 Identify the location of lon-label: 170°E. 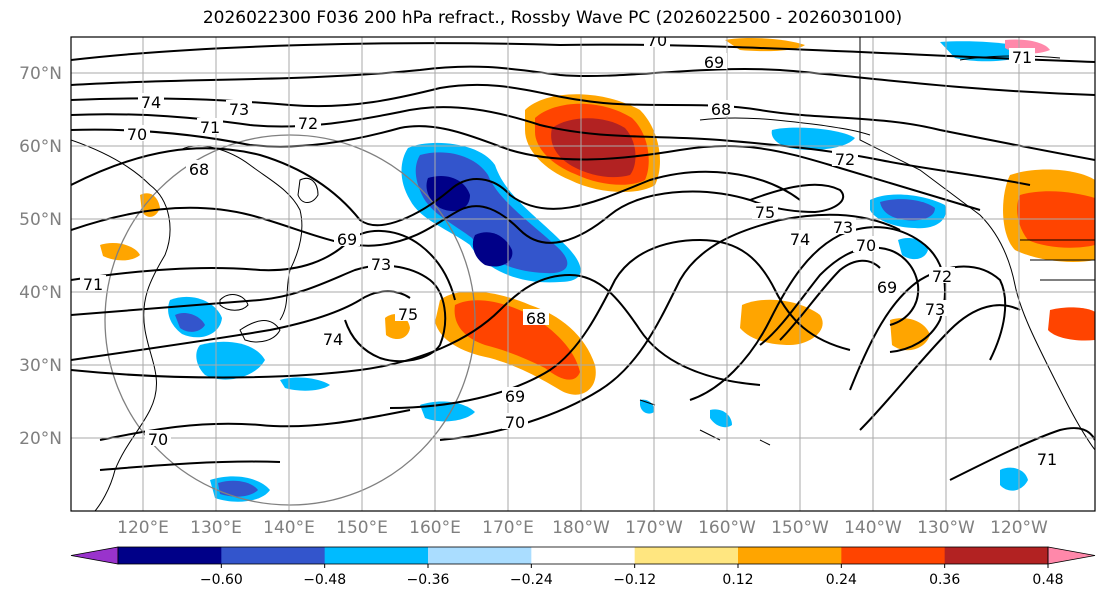
(508, 528).